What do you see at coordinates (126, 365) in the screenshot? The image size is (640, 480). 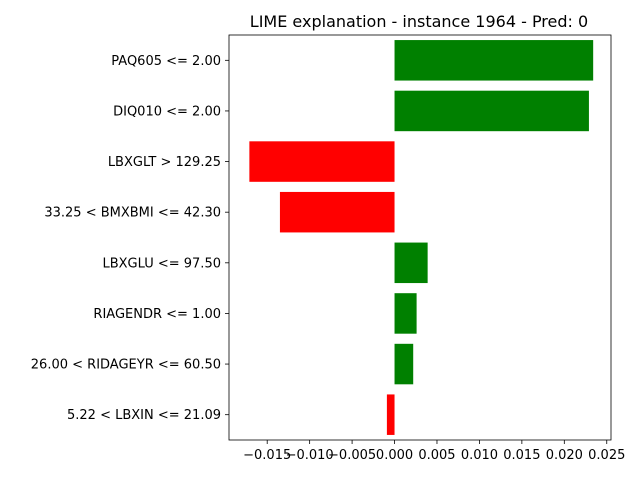 I see `y-tick-label: 26.00 < RIDAGEYR <= 60.50` at bounding box center [126, 365].